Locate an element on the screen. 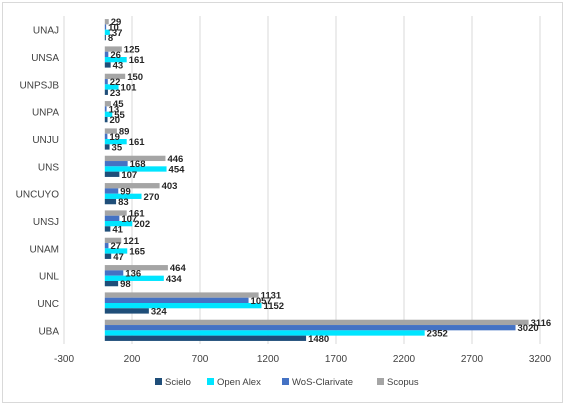  x-tick-label: 200 is located at coordinates (132, 359).